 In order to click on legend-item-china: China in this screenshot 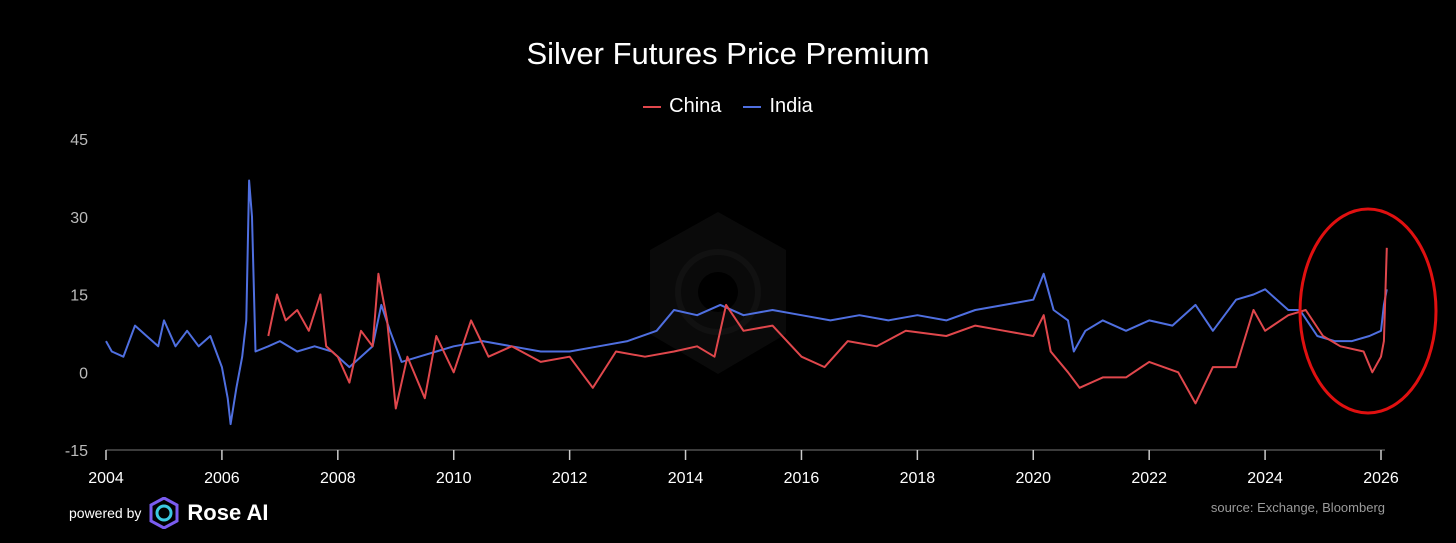, I will do `click(682, 106)`.